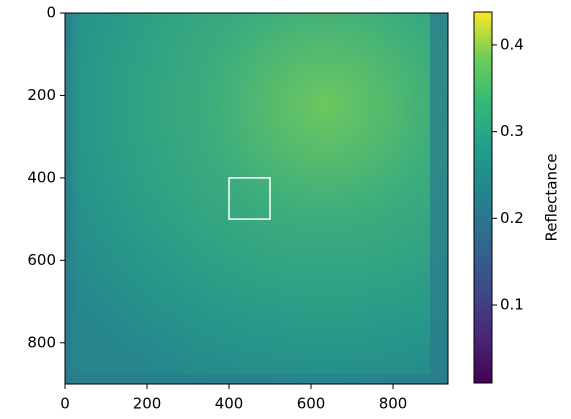 Image resolution: width=571 pixels, height=419 pixels. What do you see at coordinates (393, 404) in the screenshot?
I see `x-tick-label: 800` at bounding box center [393, 404].